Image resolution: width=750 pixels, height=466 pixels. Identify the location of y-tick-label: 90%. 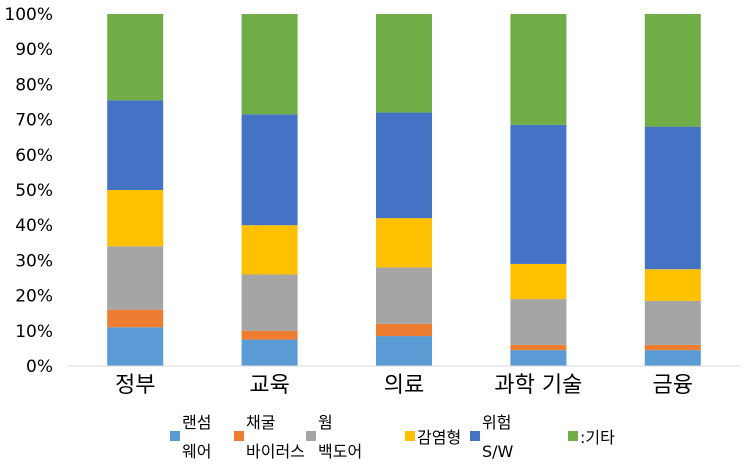
(34, 50).